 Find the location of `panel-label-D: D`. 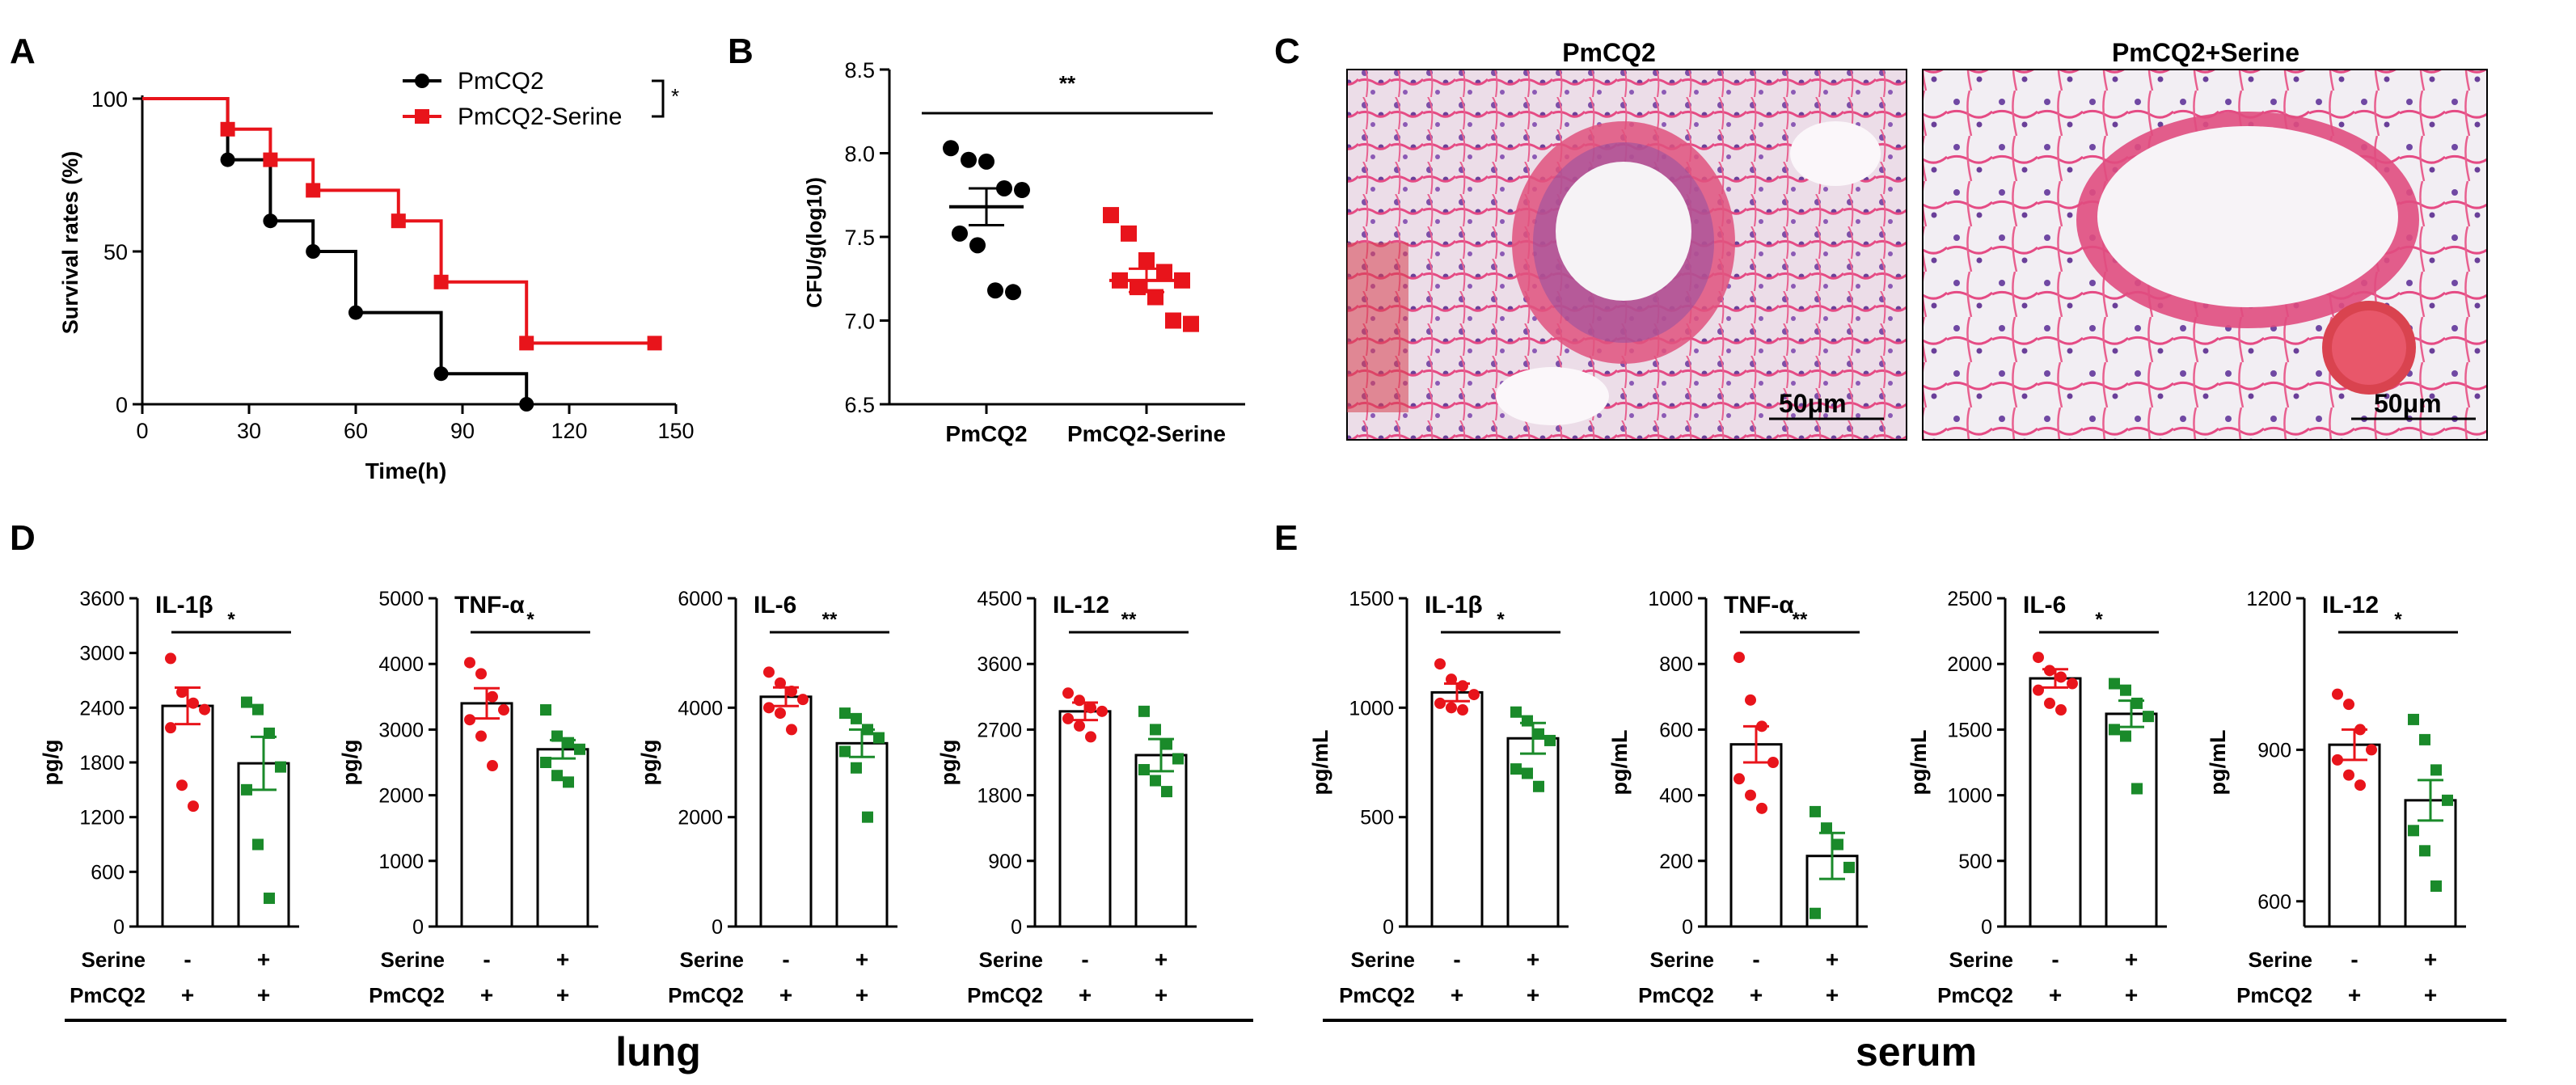

panel-label-D: D is located at coordinates (23, 538).